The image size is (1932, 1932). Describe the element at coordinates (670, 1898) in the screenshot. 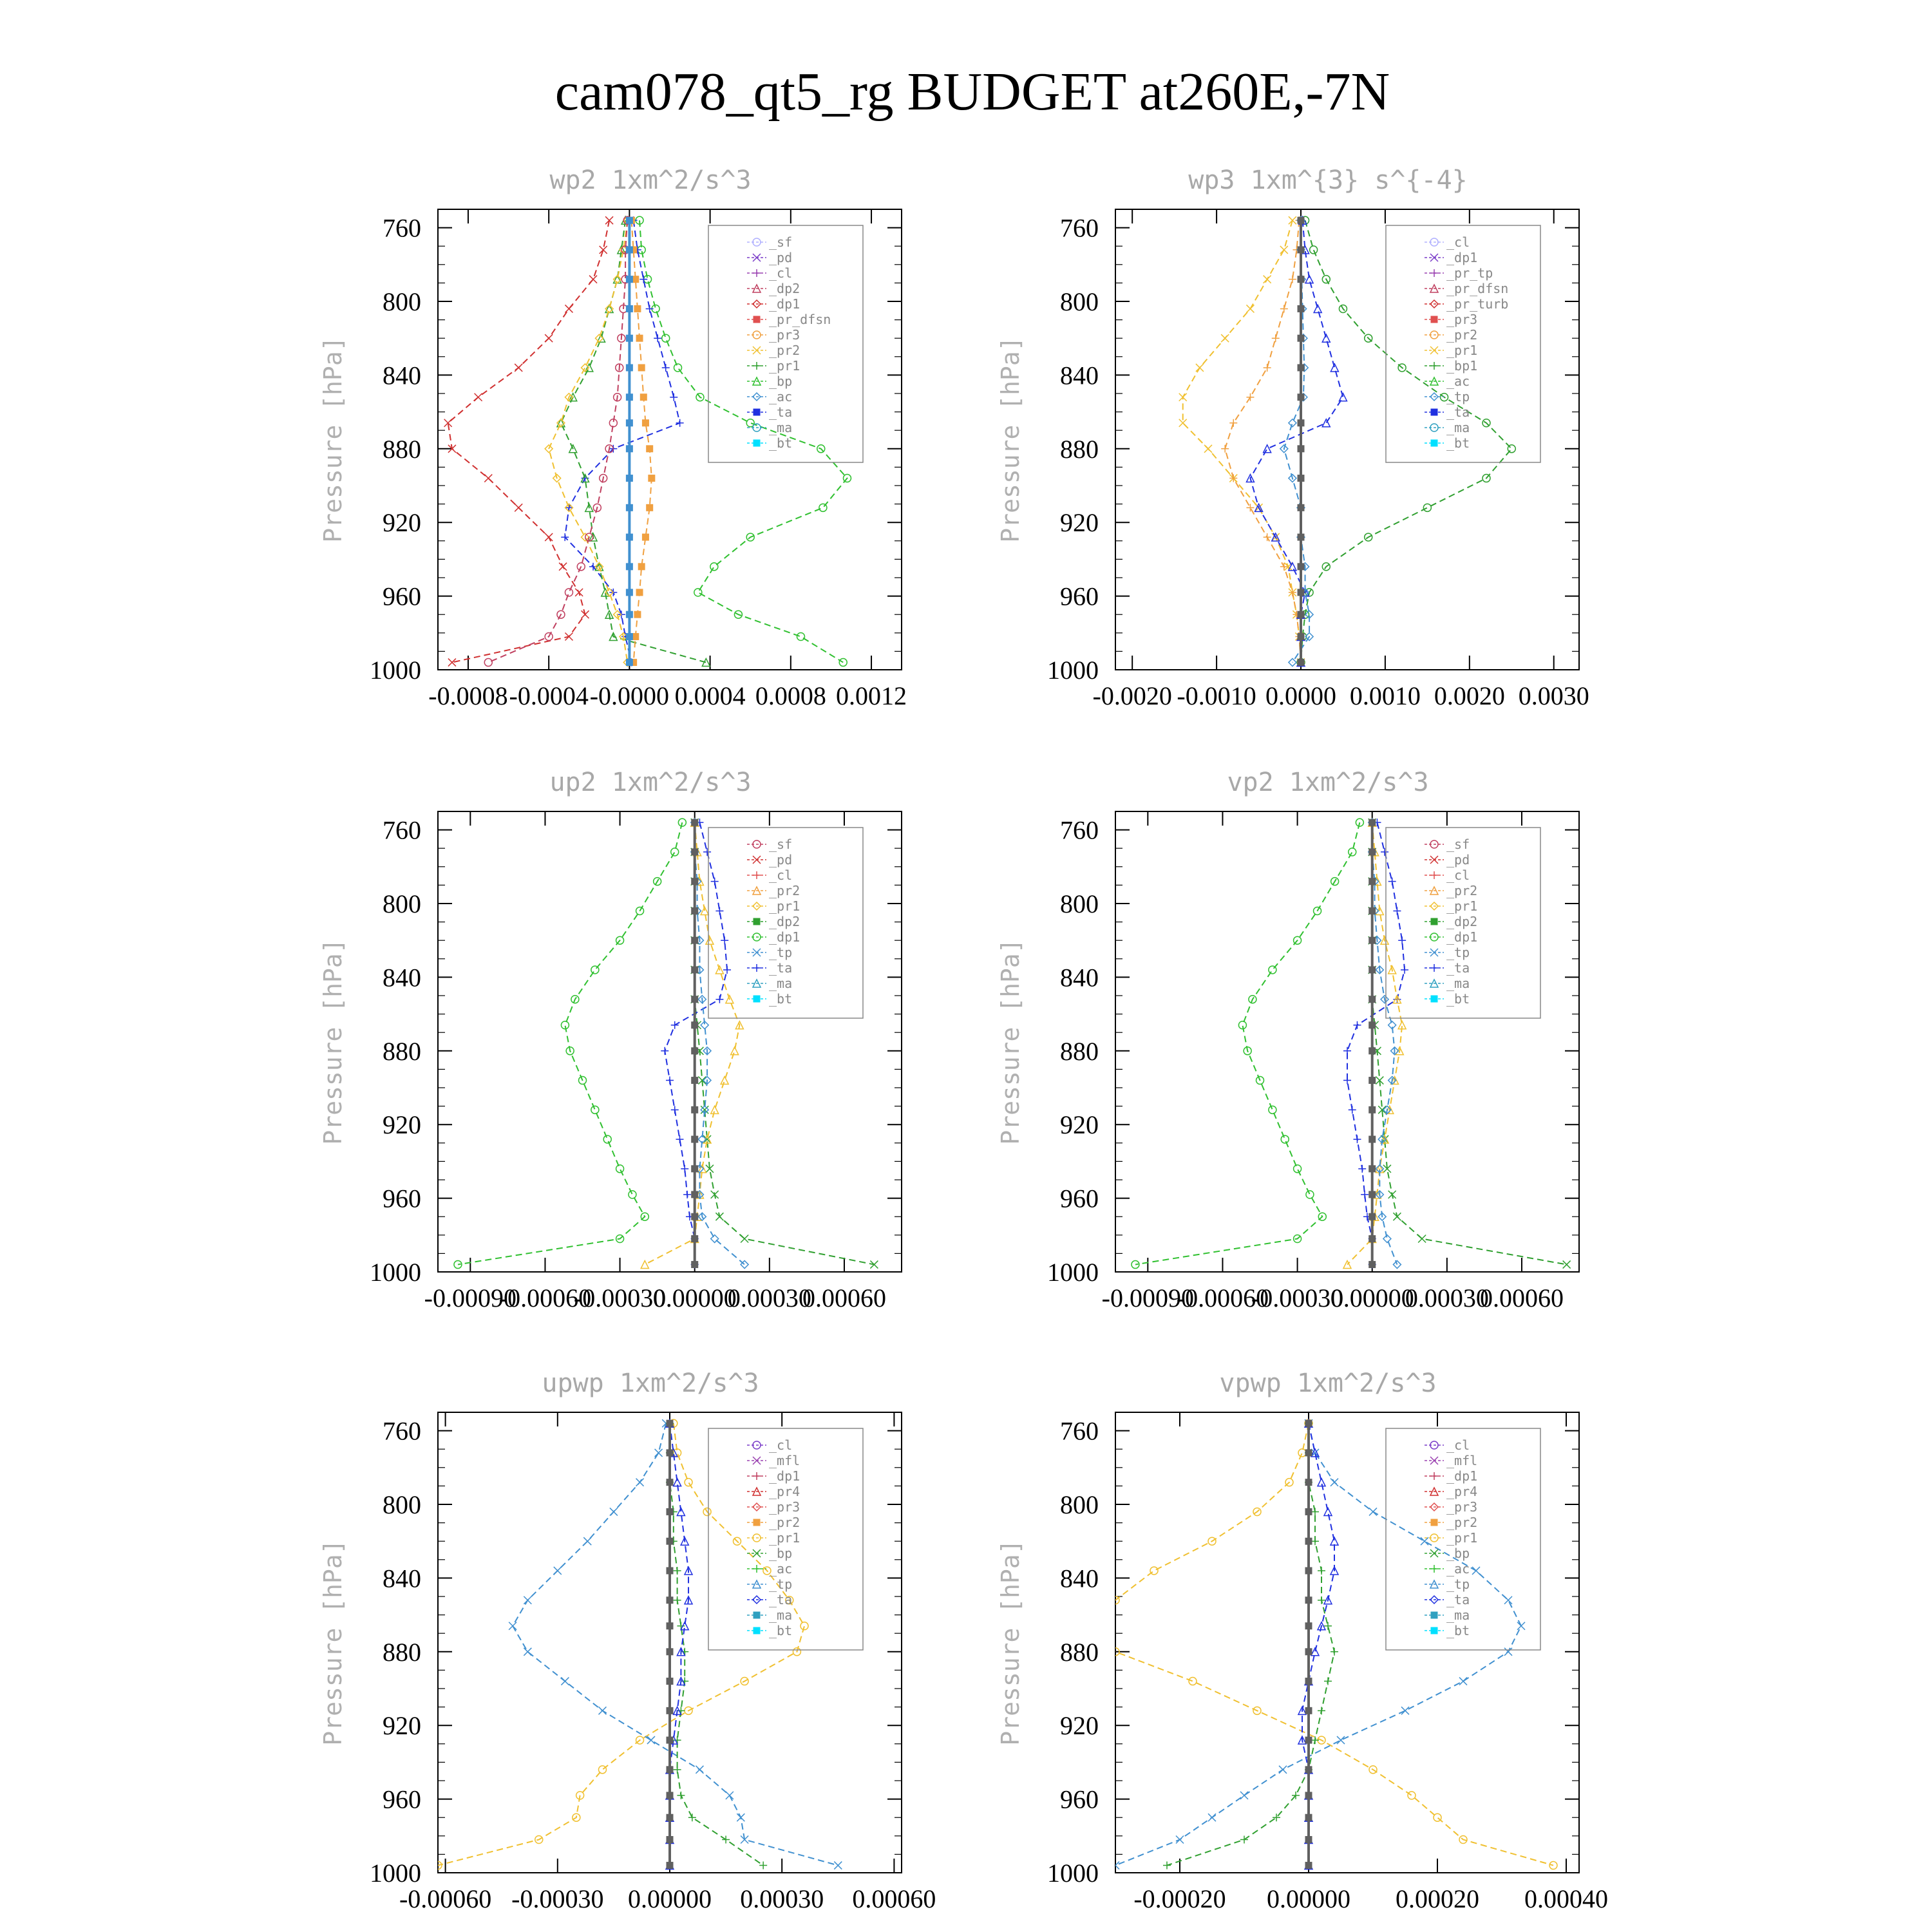

I see `x-tick-label: 0.00000` at that location.